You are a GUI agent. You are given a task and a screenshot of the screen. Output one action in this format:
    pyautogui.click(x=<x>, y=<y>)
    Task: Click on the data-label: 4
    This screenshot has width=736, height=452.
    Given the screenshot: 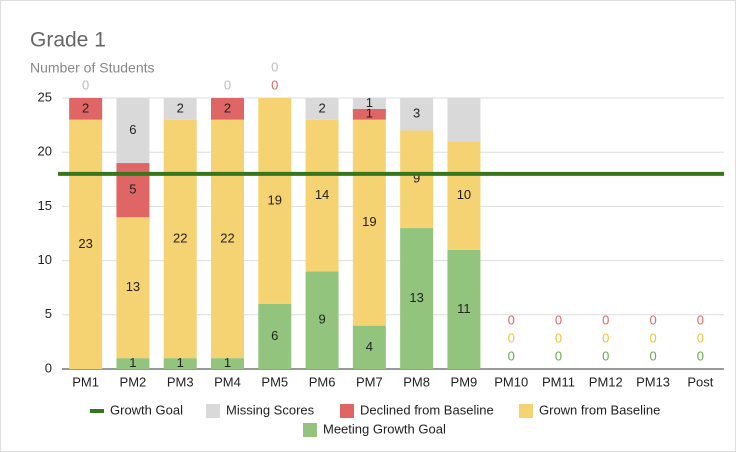 What is the action you would take?
    pyautogui.click(x=369, y=346)
    